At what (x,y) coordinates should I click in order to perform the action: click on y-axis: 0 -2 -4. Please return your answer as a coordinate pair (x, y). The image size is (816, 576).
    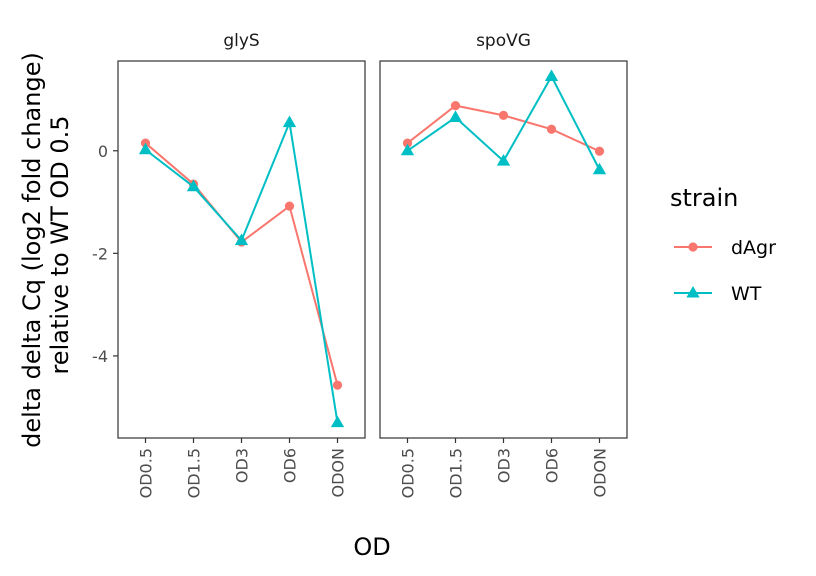
    Looking at the image, I should click on (105, 254).